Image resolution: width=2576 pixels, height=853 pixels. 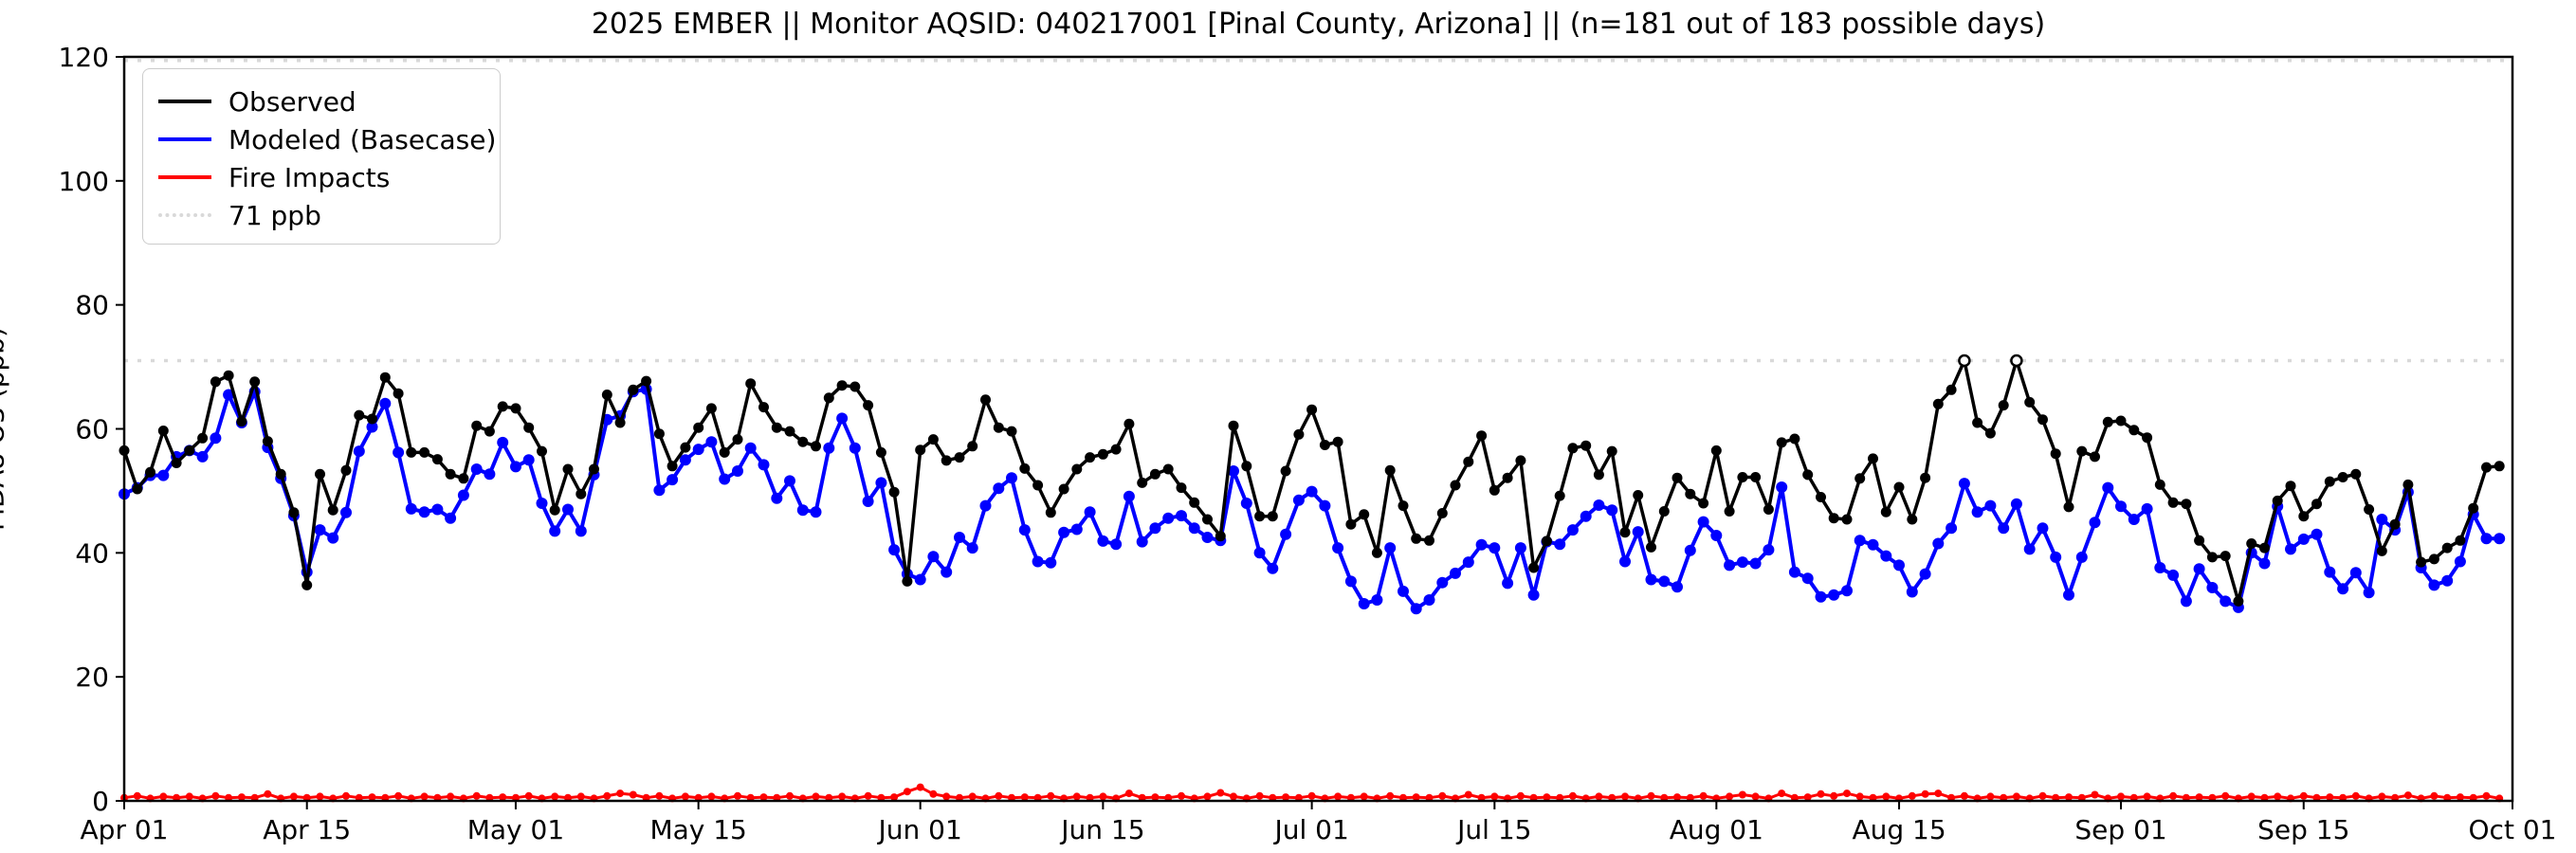 I want to click on x-tick-label: Jun 15, so click(x=1101, y=829).